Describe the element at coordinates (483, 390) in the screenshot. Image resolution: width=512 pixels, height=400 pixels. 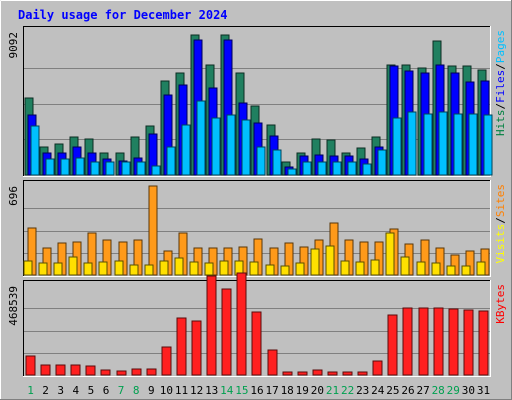
I see `day-label-31: 31` at that location.